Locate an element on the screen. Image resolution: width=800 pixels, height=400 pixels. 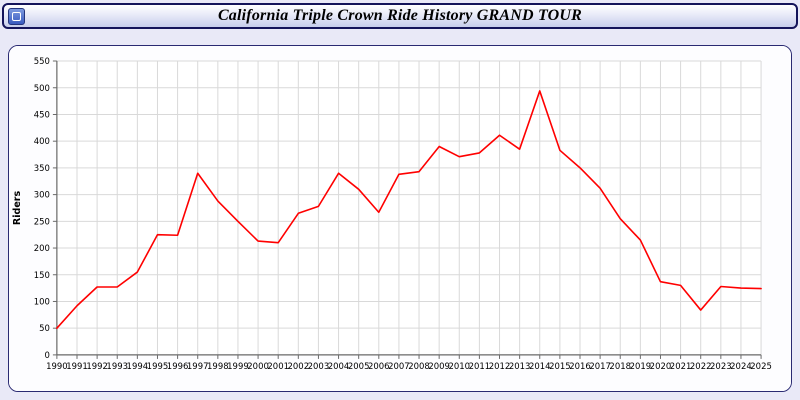
svg-text: 1995 is located at coordinates (158, 367).